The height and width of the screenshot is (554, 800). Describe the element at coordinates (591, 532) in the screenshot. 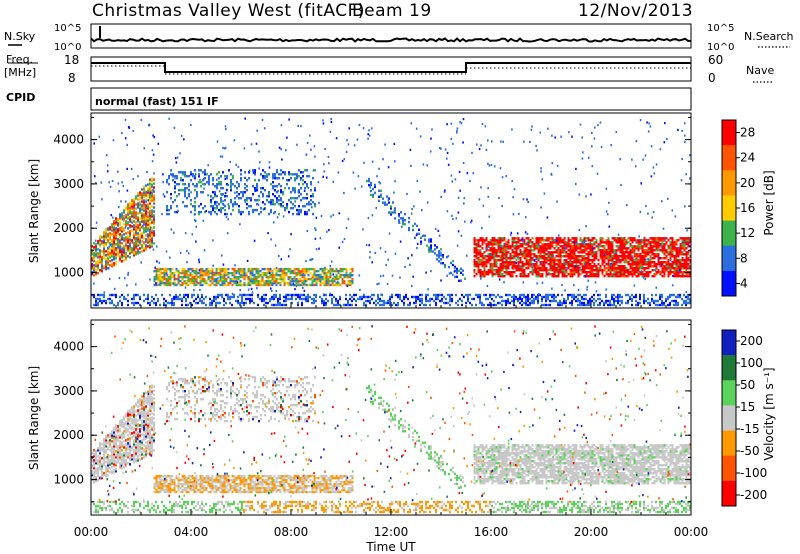

I see `xtick-label: 20:00` at that location.